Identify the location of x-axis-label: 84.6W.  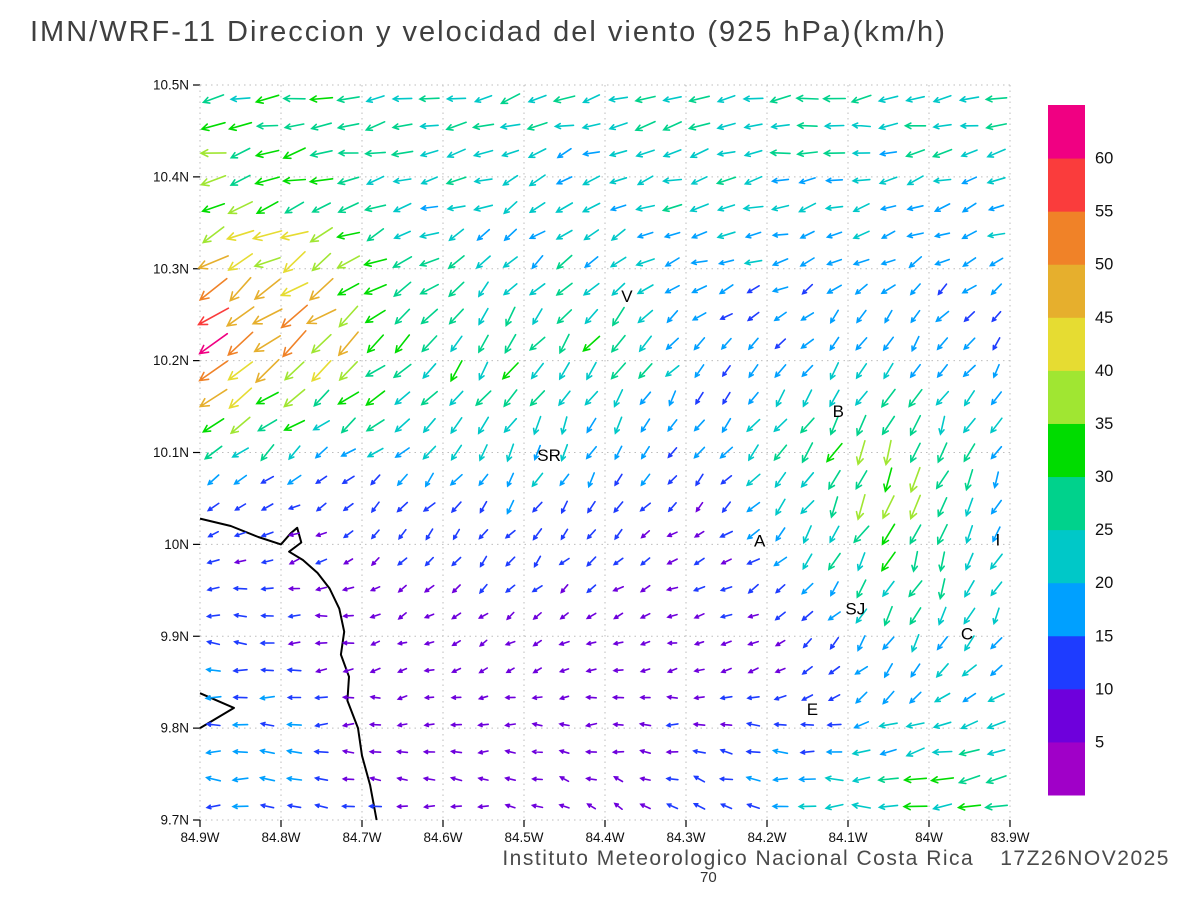
(442, 837).